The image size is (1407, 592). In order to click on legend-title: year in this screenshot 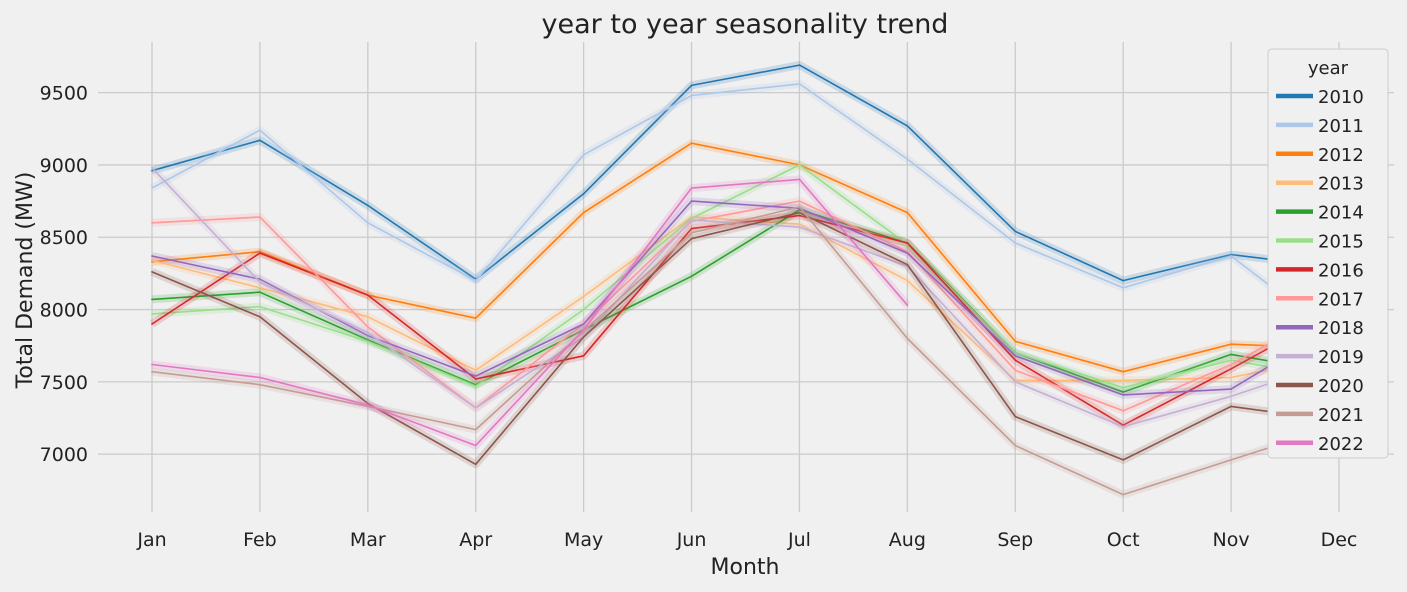, I will do `click(1328, 68)`.